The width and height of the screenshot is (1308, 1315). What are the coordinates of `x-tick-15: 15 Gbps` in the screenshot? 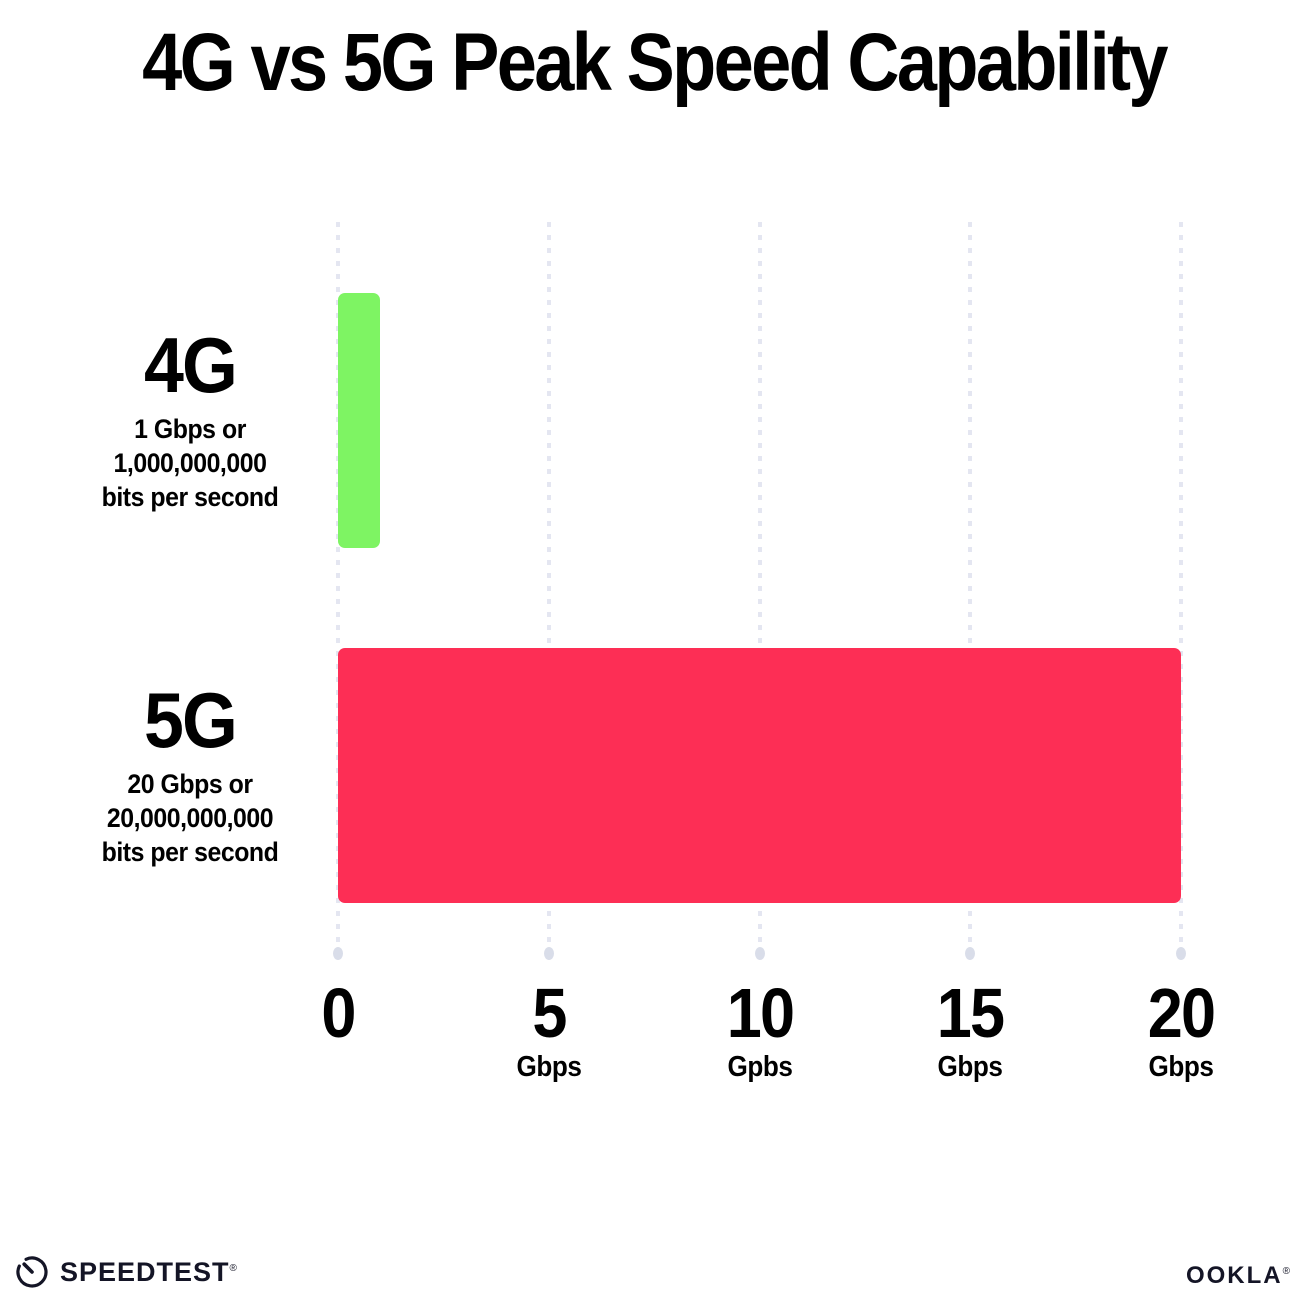 It's located at (971, 1028).